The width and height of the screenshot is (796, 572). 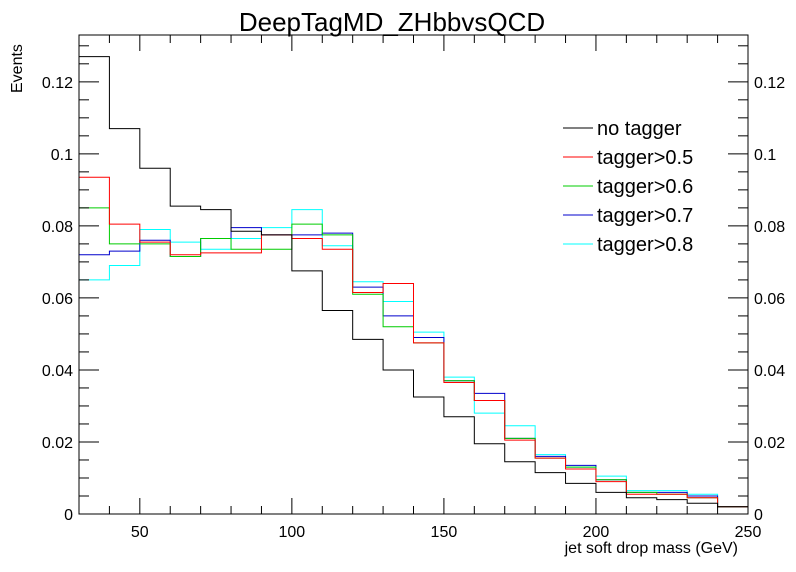 I want to click on legend-label-2: tagger>0.5, so click(x=645, y=158).